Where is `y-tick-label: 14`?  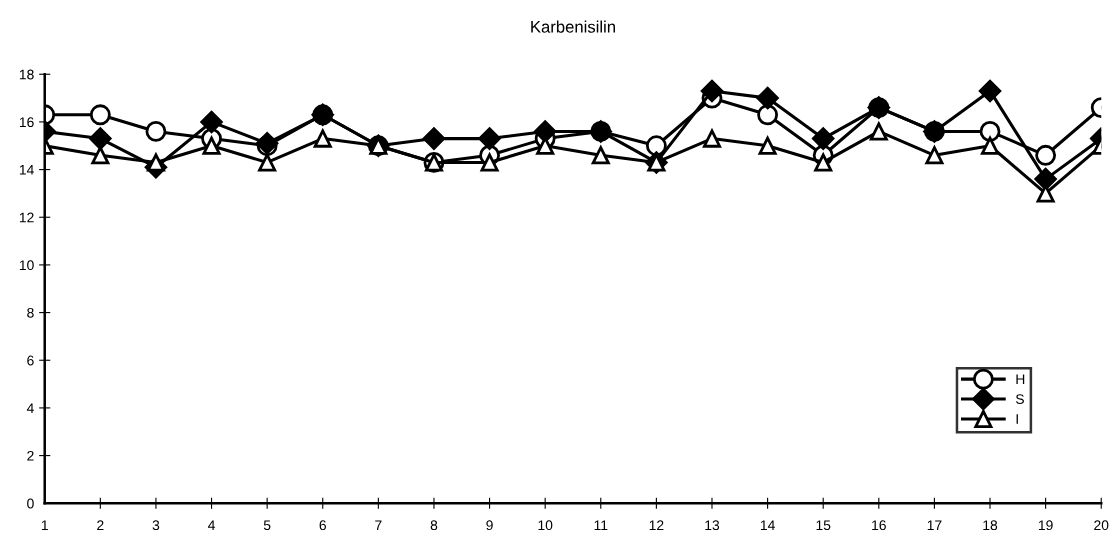
y-tick-label: 14 is located at coordinates (26, 170).